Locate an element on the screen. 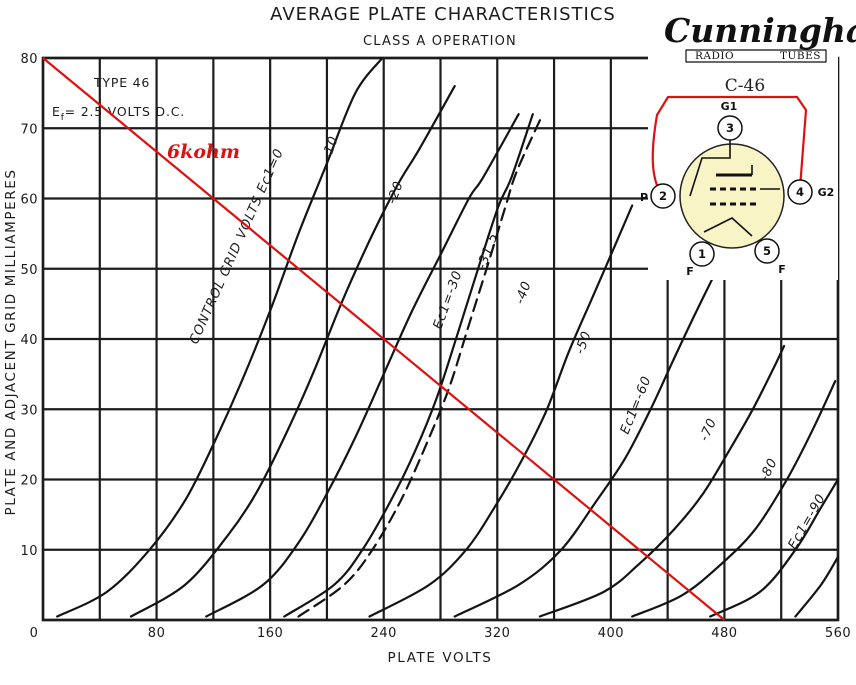 Image resolution: width=856 pixels, height=685 pixels. pin-1-number: 1 is located at coordinates (702, 254).